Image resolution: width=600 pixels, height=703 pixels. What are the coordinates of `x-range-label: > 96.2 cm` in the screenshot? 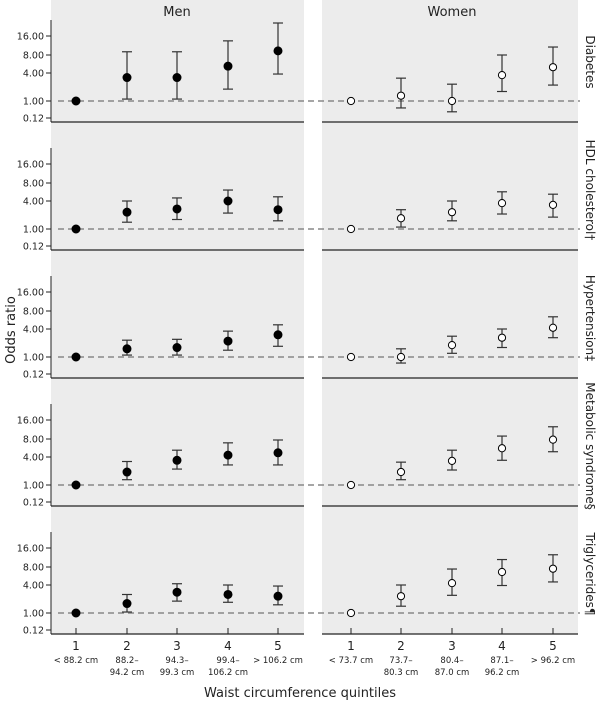 It's located at (553, 661).